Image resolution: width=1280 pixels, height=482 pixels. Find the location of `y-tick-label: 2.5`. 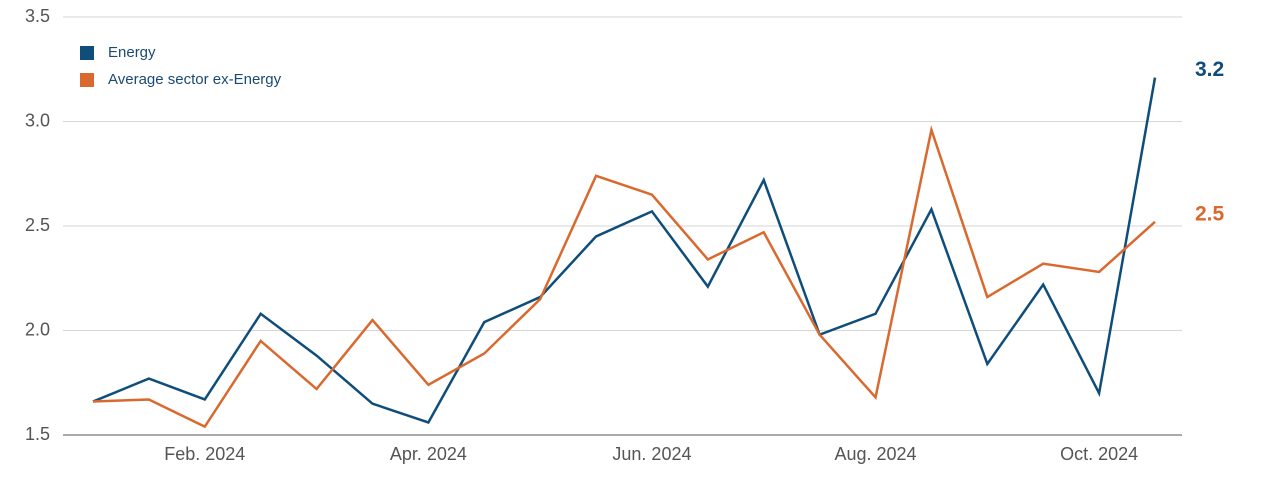

y-tick-label: 2.5 is located at coordinates (37, 225).